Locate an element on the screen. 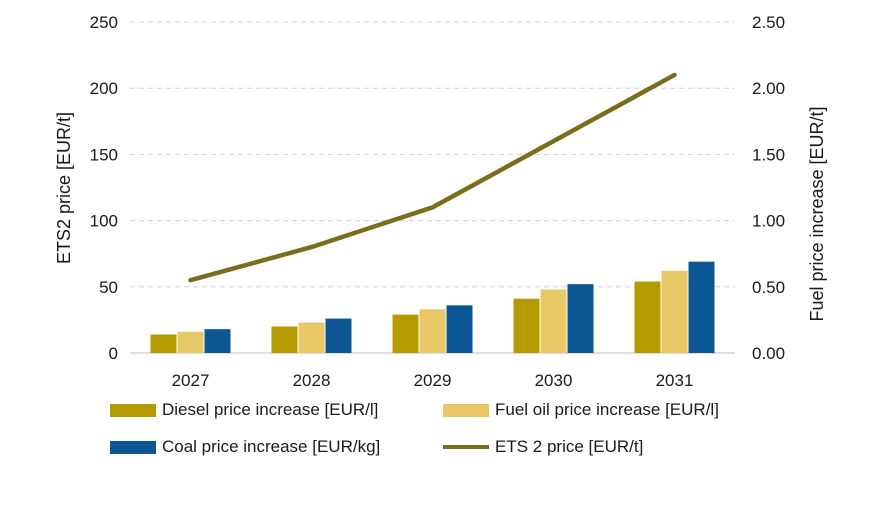 Image resolution: width=876 pixels, height=506 pixels. bar-coal-2031 is located at coordinates (701, 307).